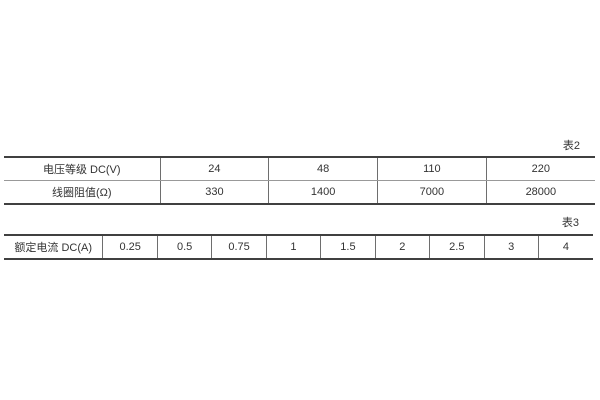 This screenshot has width=600, height=400. I want to click on voltage-value: 48, so click(323, 169).